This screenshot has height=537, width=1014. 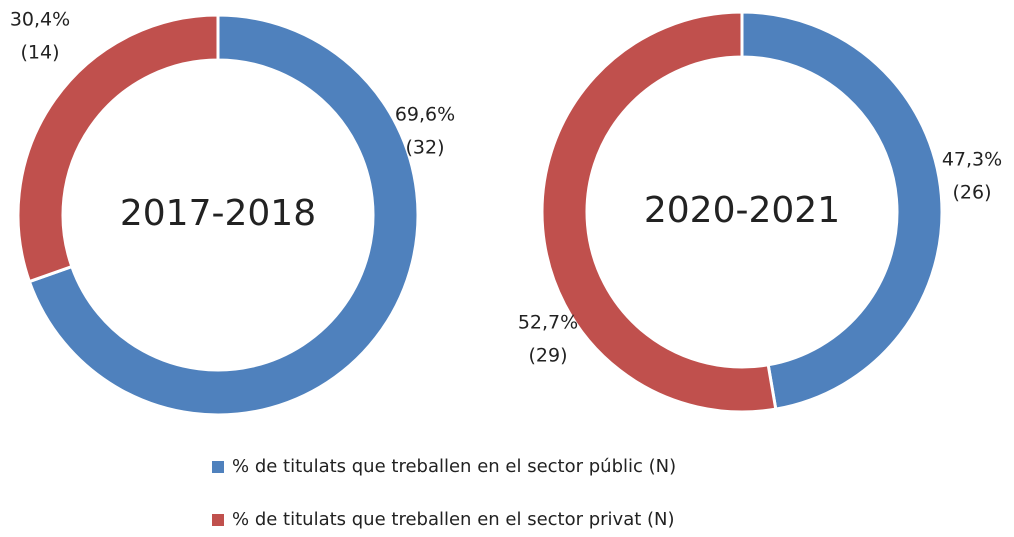 I want to click on n-label: (29), so click(x=547, y=356).